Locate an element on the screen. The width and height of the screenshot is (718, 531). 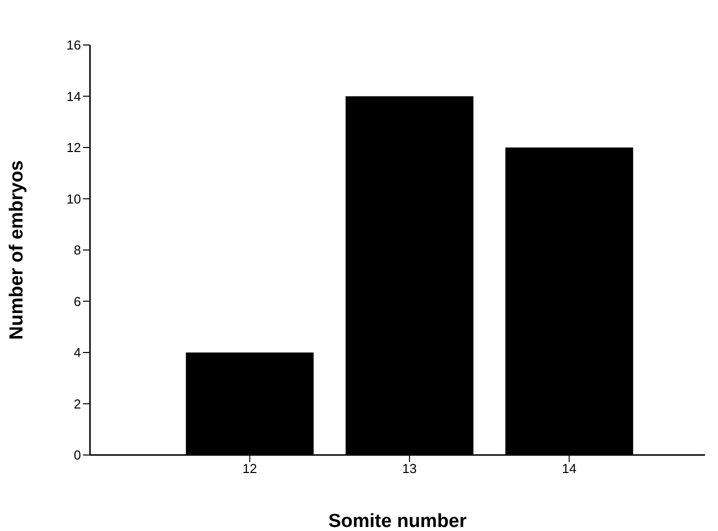
y-tick-label: 6 is located at coordinates (77, 301).